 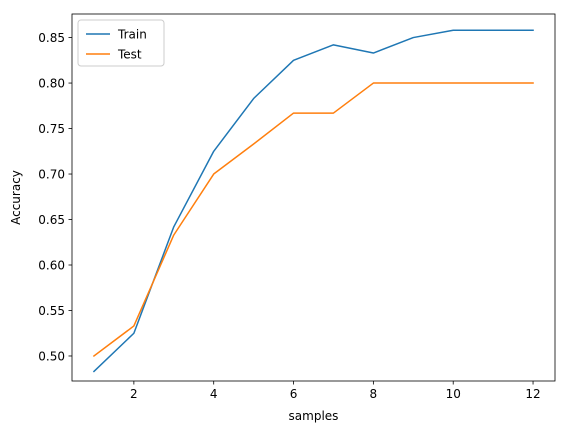 What do you see at coordinates (51, 129) in the screenshot?
I see `y-tick-label: 0.75` at bounding box center [51, 129].